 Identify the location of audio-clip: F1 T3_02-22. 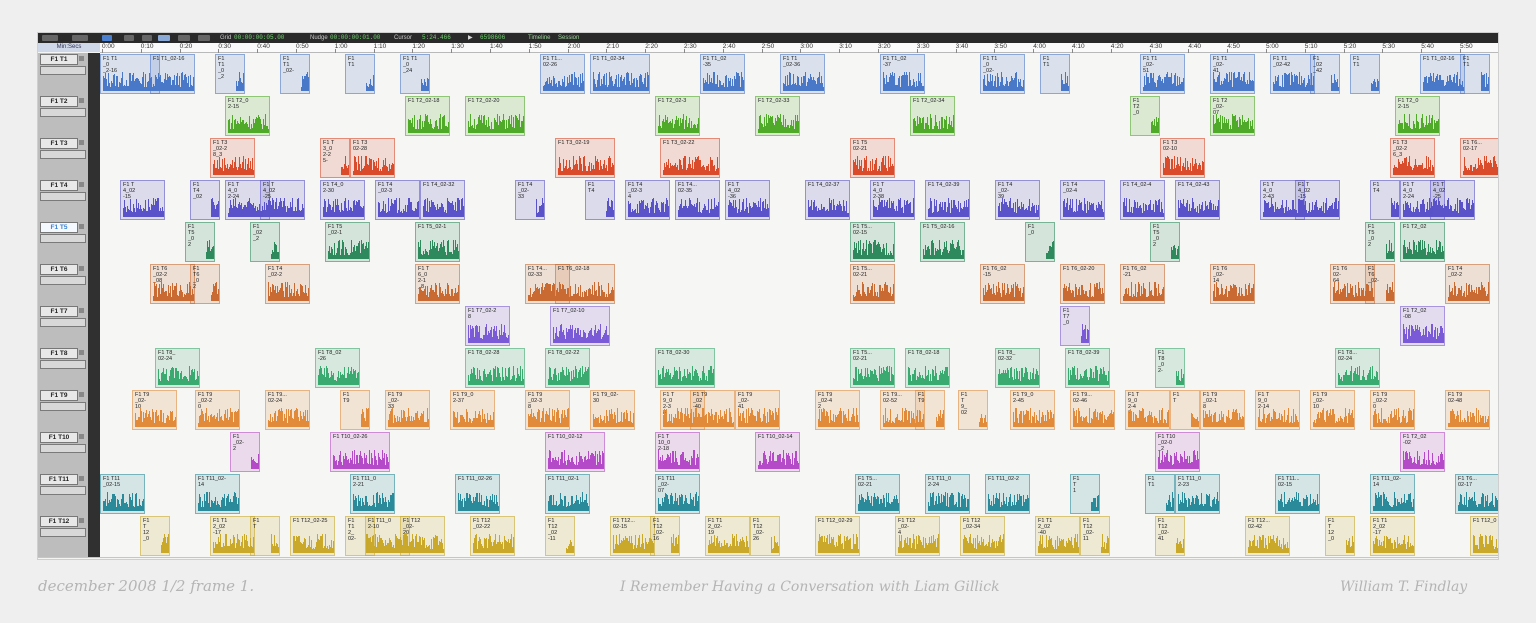
(690, 158).